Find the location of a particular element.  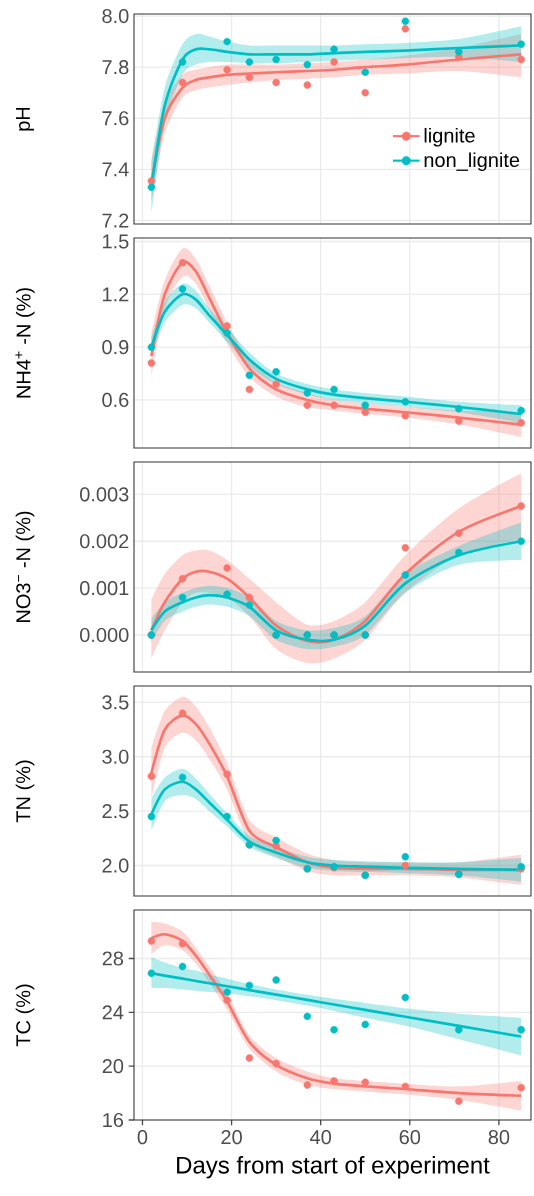

y-tick-label: 1.5 is located at coordinates (116, 241).